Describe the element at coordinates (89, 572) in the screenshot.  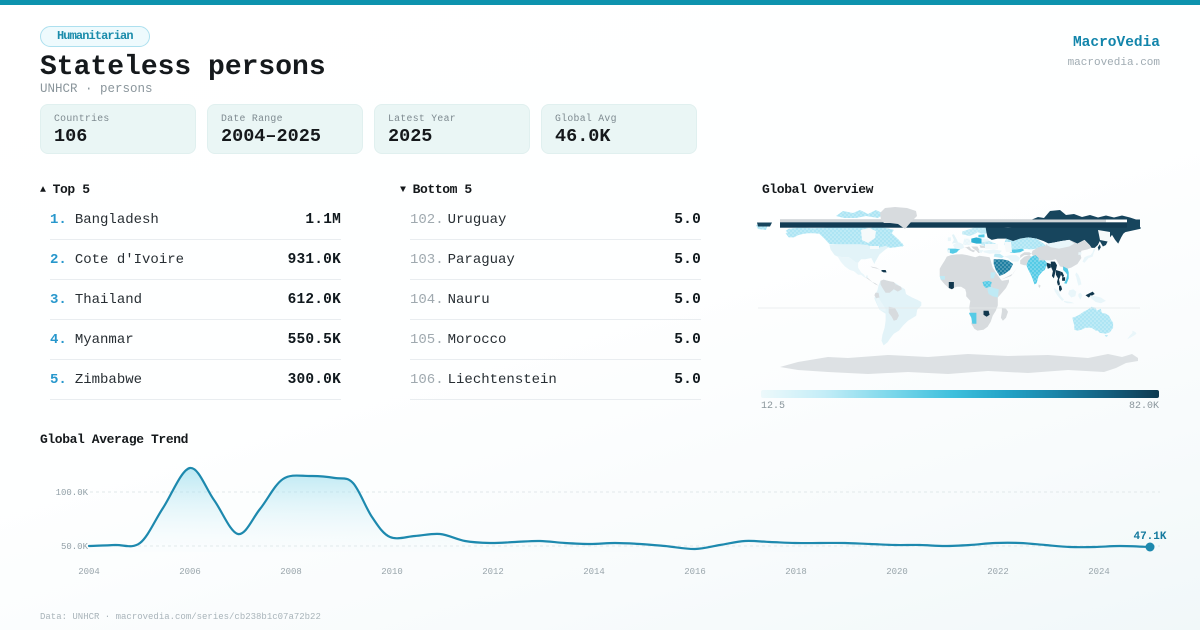
I see `svg-text: 2004` at that location.